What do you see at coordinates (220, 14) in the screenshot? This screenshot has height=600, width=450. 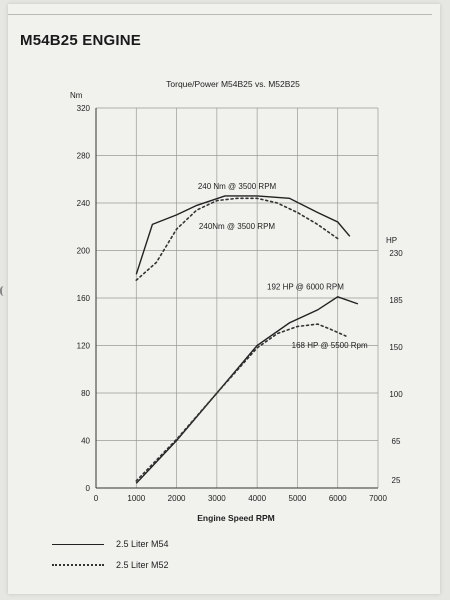 I see `top-rule` at bounding box center [220, 14].